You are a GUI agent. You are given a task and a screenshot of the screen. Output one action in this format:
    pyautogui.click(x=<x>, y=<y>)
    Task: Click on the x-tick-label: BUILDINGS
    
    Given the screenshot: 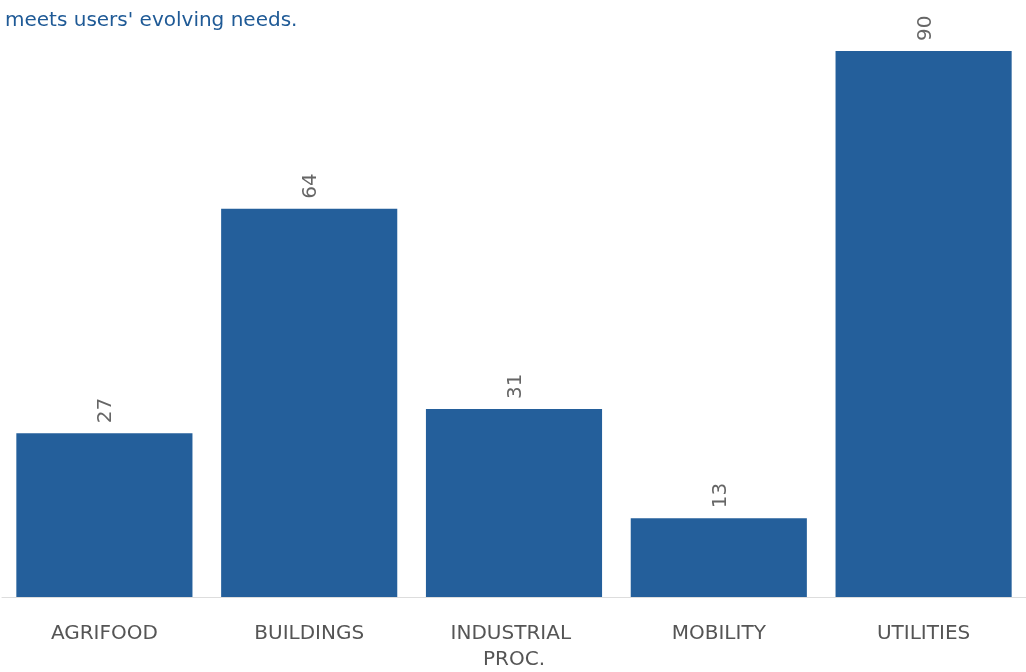 What is the action you would take?
    pyautogui.click(x=309, y=632)
    